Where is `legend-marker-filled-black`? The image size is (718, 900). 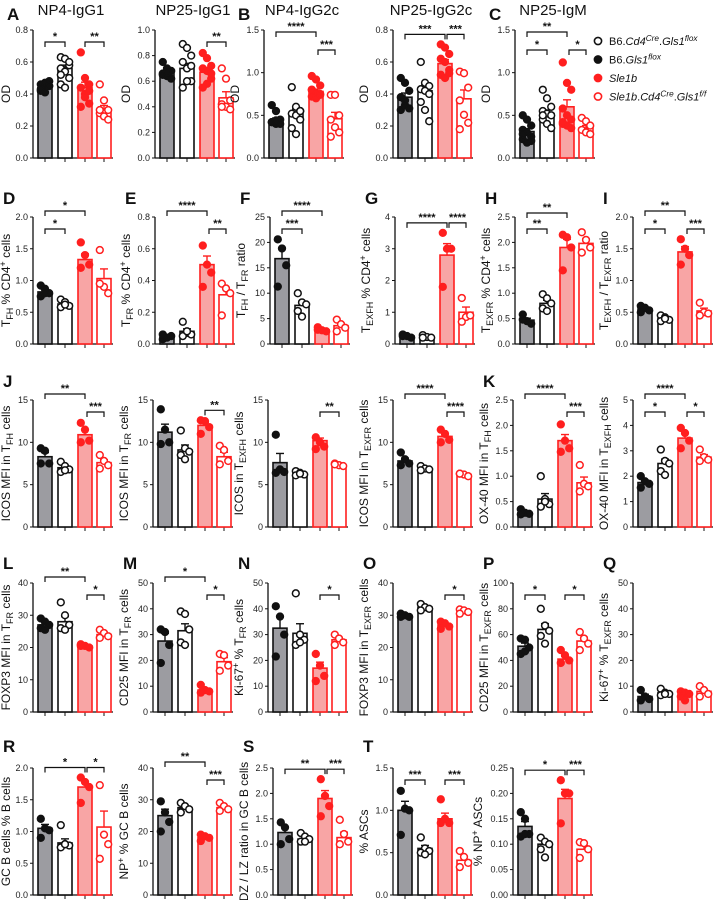
legend-marker-filled-black is located at coordinates (598, 59).